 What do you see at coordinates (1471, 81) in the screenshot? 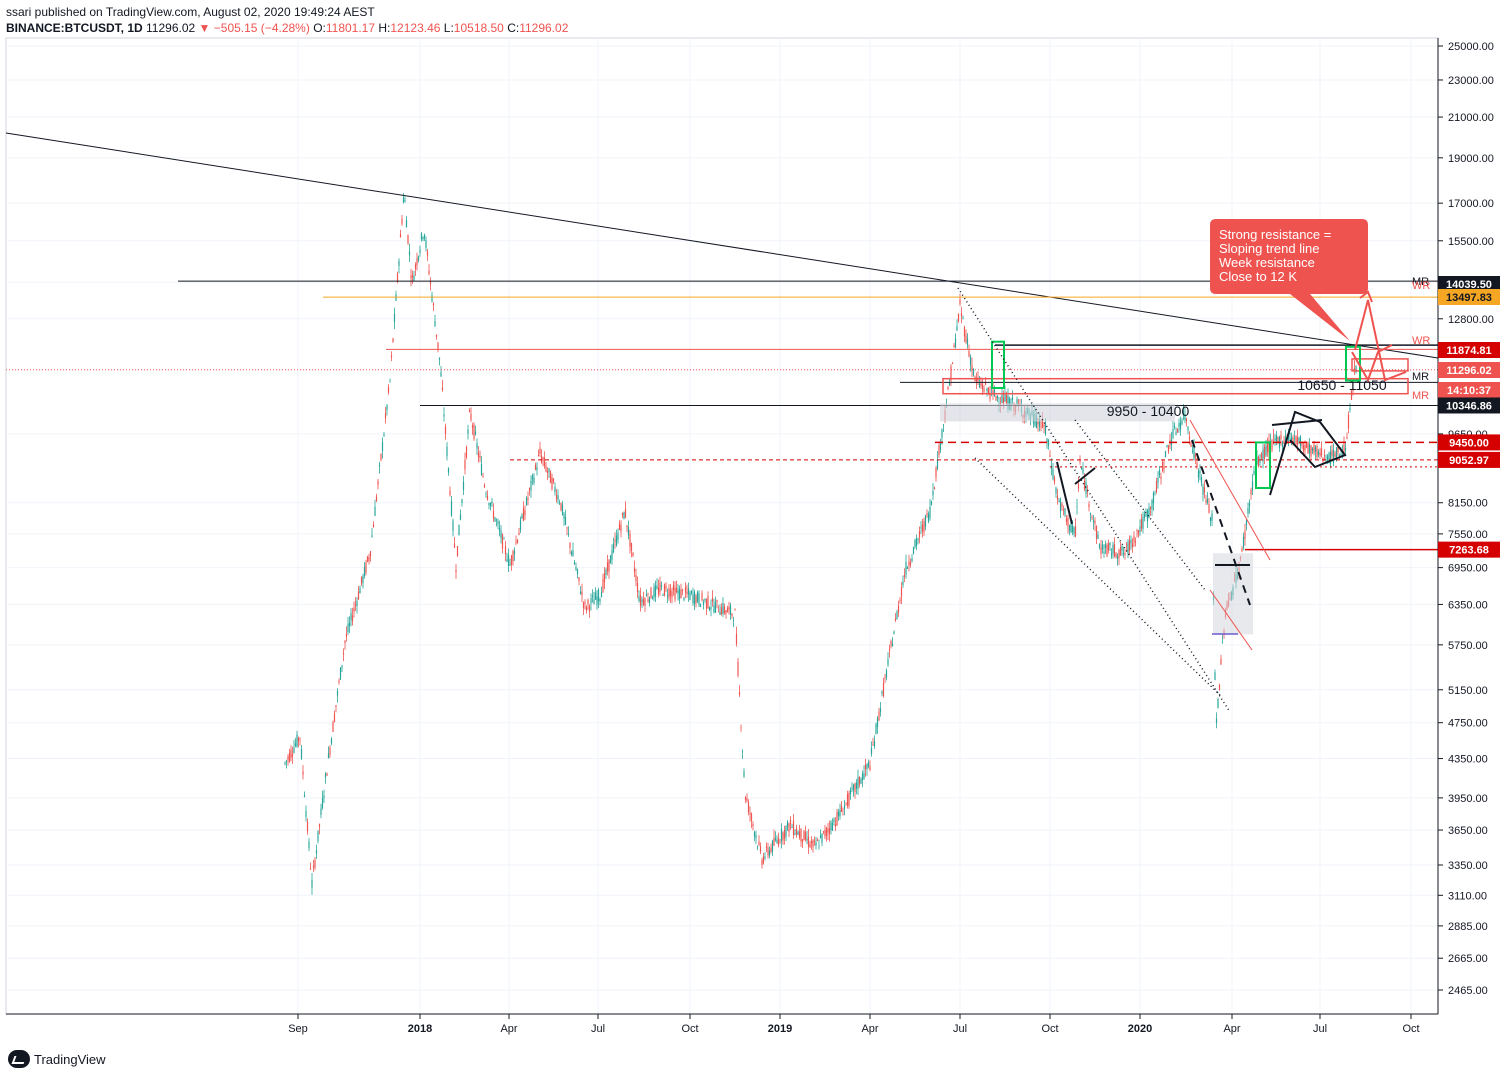
I see `y-tick-label: 23000.00` at bounding box center [1471, 81].